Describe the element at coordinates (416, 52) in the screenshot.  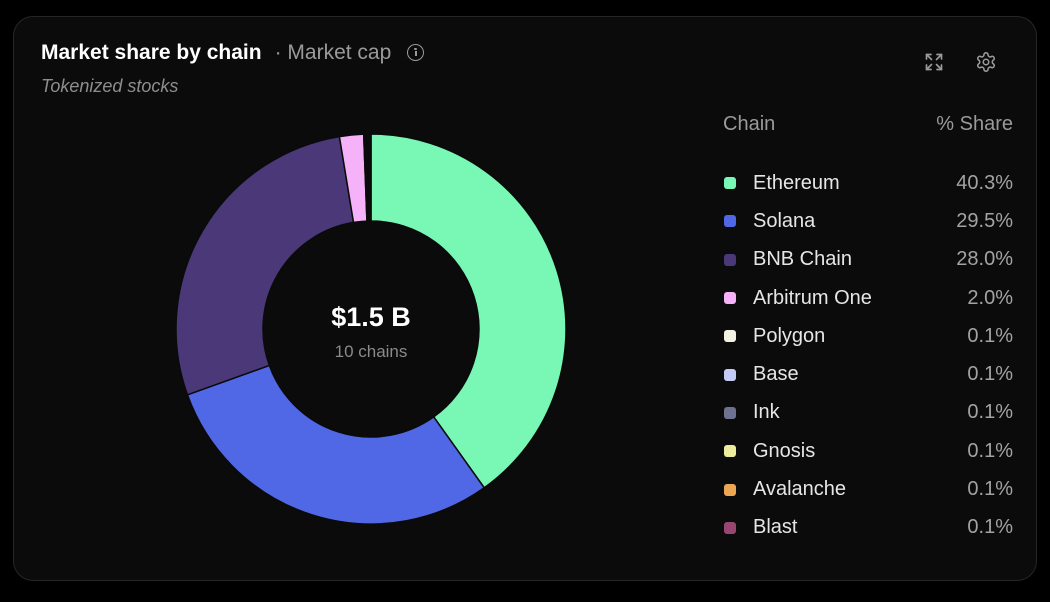
I see `info-icon` at that location.